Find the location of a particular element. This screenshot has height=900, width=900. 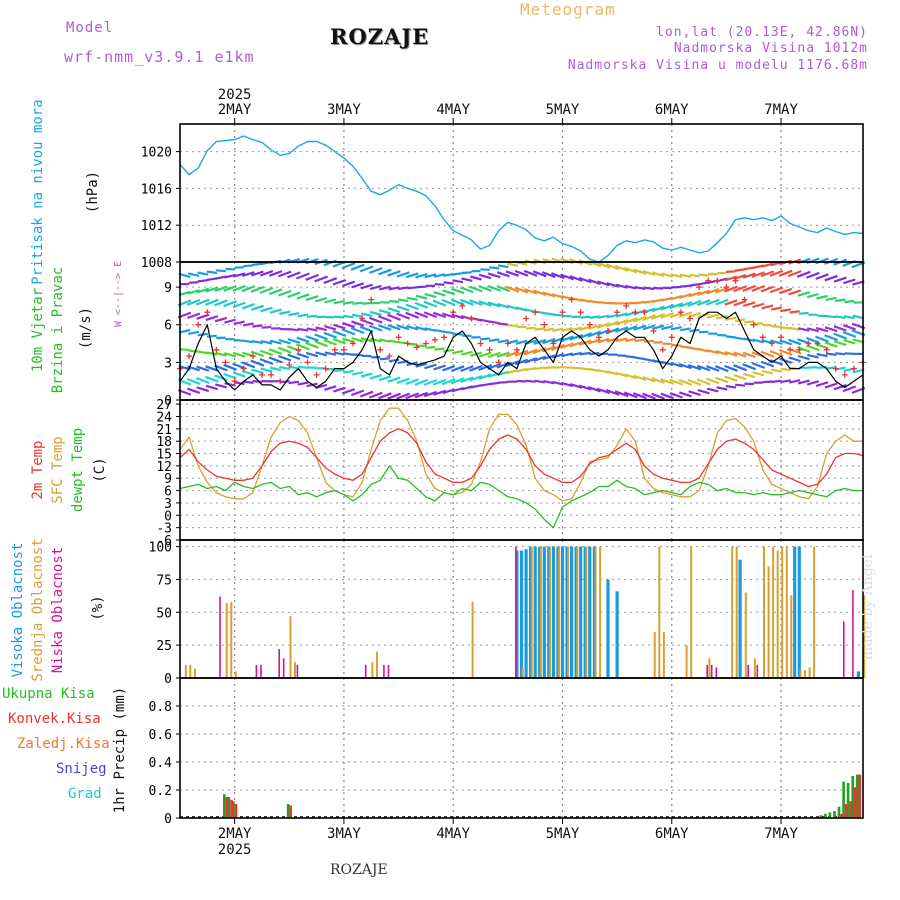

pressure-line is located at coordinates (521, 199).